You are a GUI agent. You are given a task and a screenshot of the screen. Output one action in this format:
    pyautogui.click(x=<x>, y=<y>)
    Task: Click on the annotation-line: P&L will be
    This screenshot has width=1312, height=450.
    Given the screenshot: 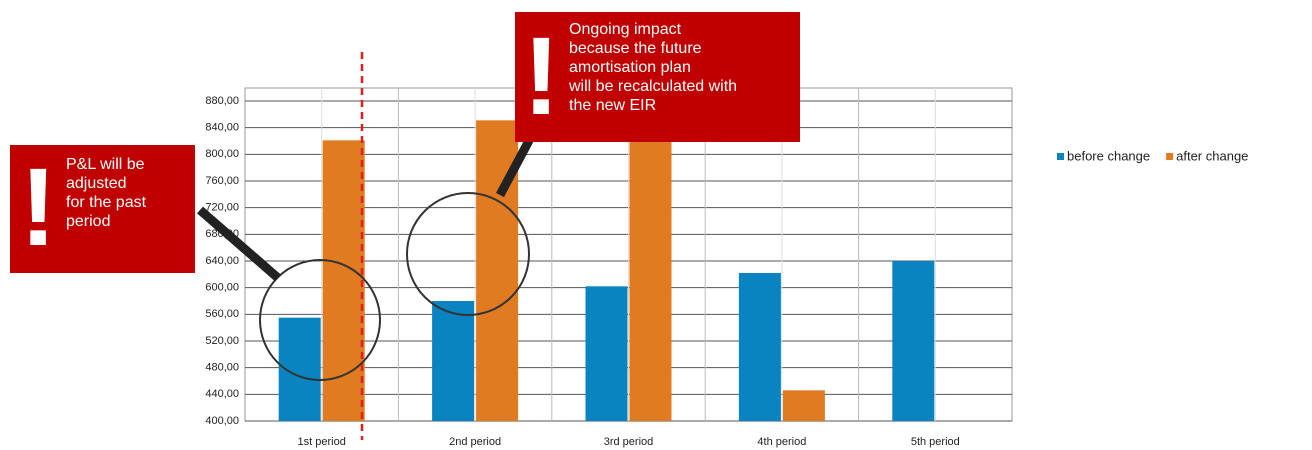 What is the action you would take?
    pyautogui.click(x=105, y=164)
    